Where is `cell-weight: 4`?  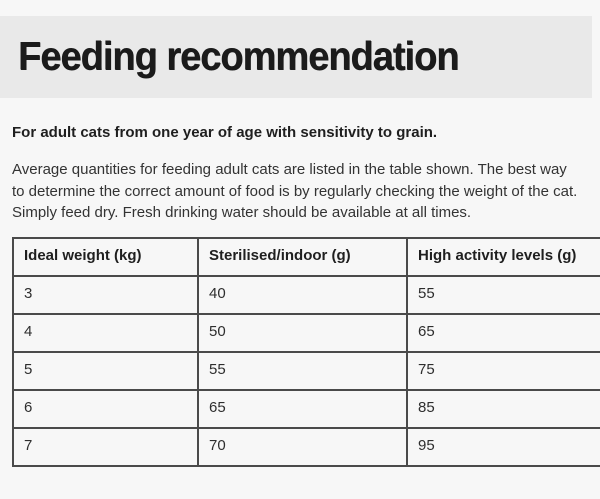
cell-weight: 4 is located at coordinates (105, 332).